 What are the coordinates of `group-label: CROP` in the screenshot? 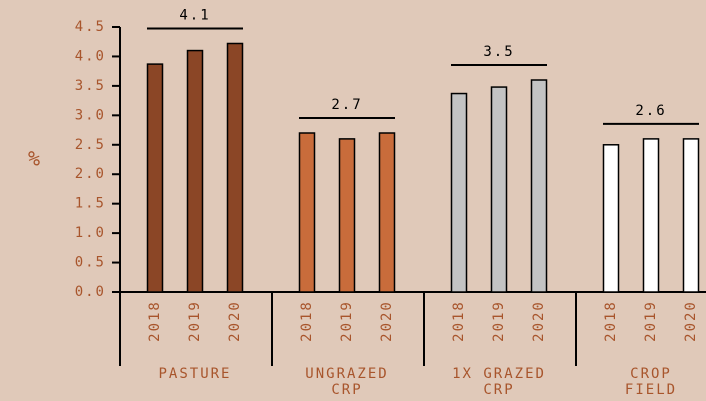 It's located at (651, 374).